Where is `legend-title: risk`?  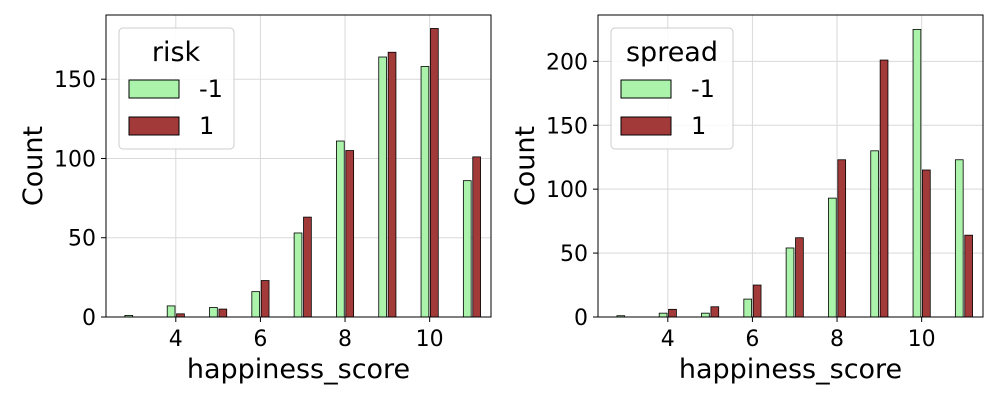 legend-title: risk is located at coordinates (176, 52).